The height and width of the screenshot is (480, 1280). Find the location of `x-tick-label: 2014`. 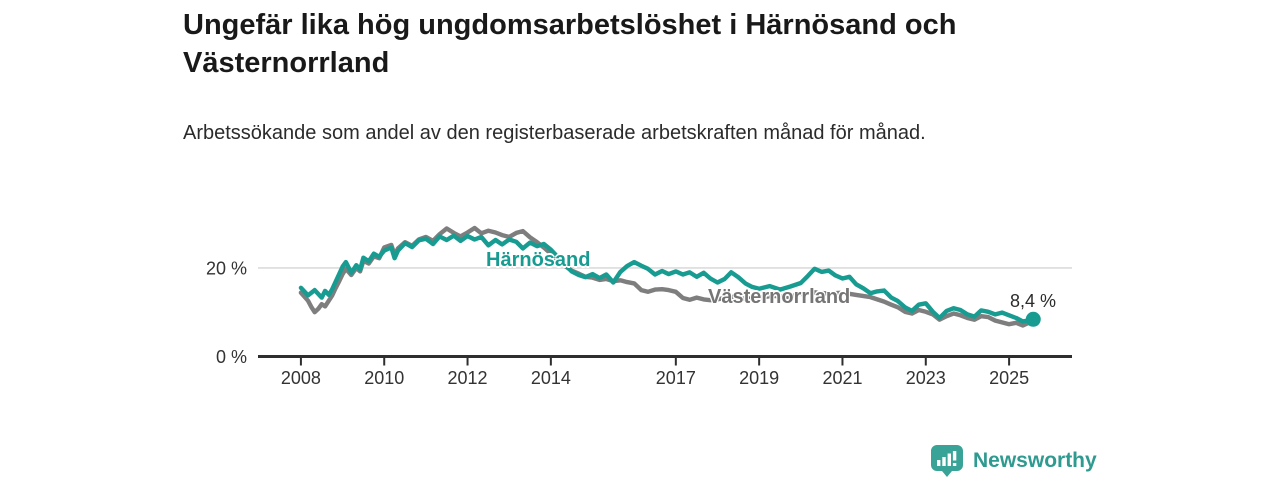

x-tick-label: 2014 is located at coordinates (551, 378).